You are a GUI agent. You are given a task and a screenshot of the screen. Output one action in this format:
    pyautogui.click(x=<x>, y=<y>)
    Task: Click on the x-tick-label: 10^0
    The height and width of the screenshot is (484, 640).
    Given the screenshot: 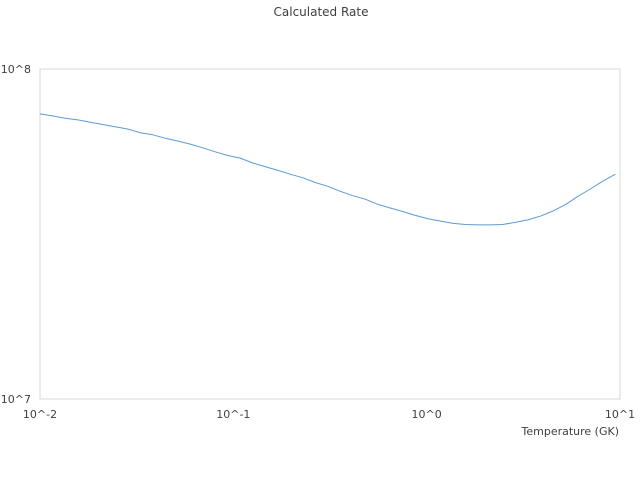 What is the action you would take?
    pyautogui.click(x=427, y=414)
    